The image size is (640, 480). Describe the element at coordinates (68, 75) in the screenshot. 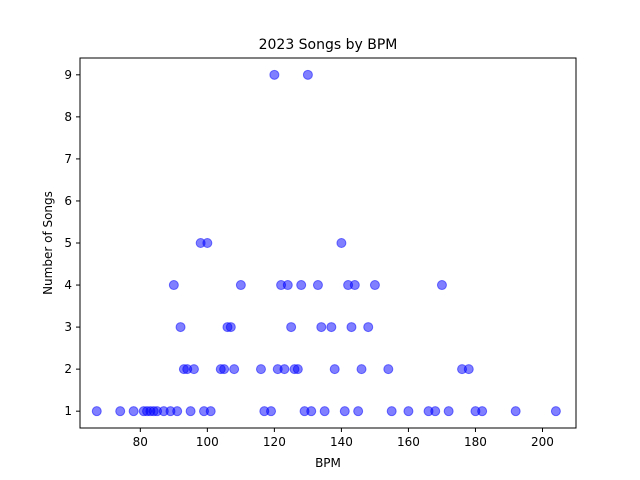

I see `y-tick-label: 9` at that location.